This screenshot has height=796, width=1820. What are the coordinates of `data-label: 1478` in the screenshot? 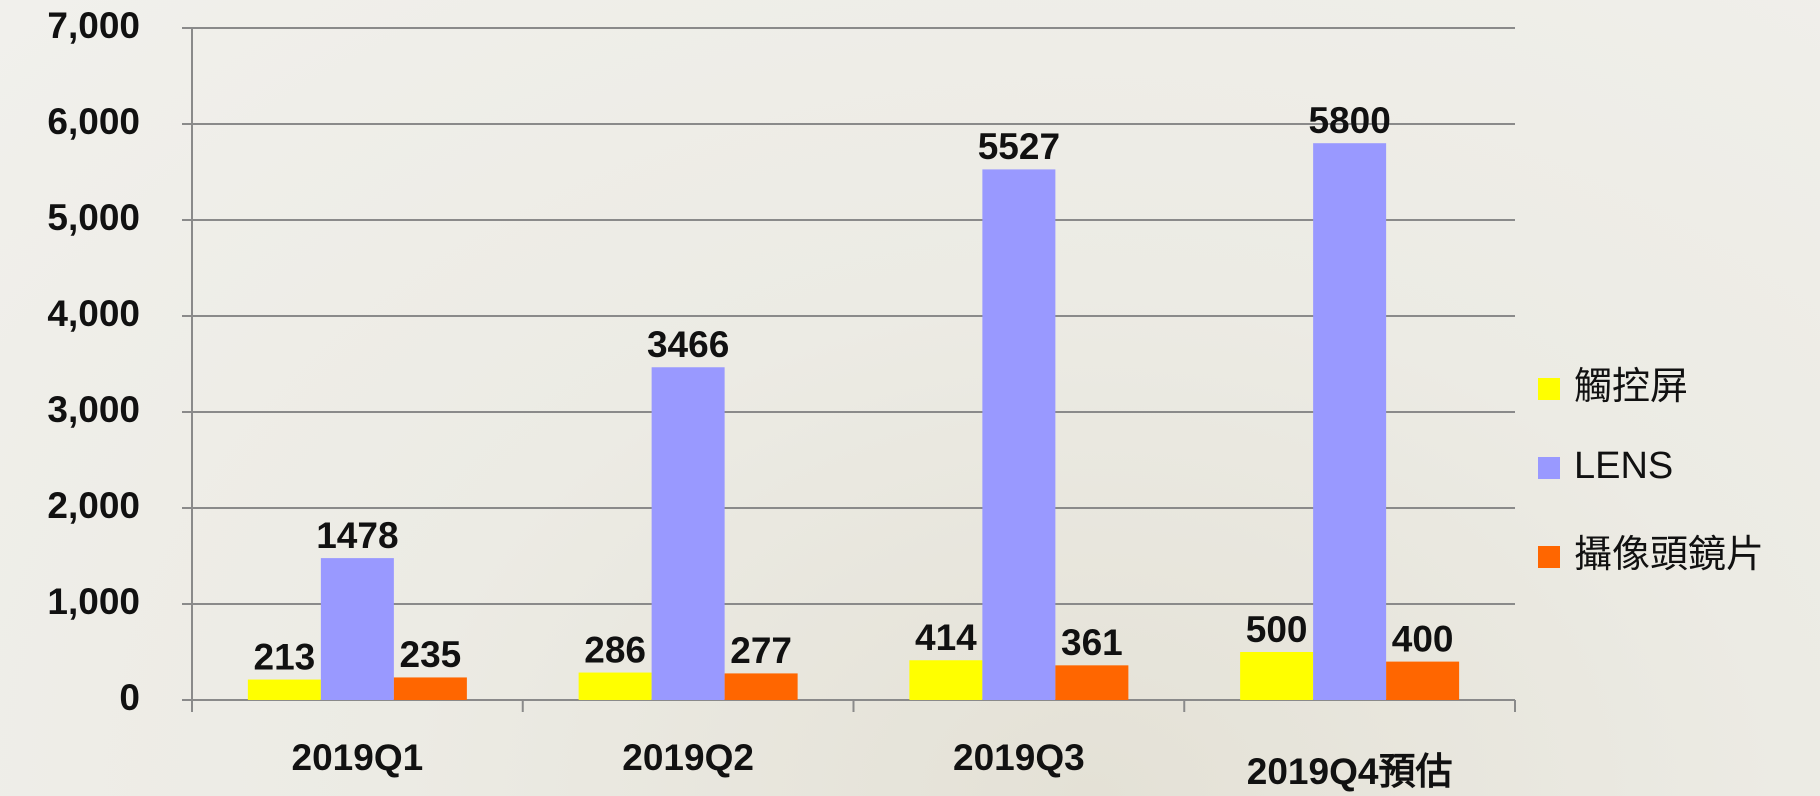 It's located at (357, 535).